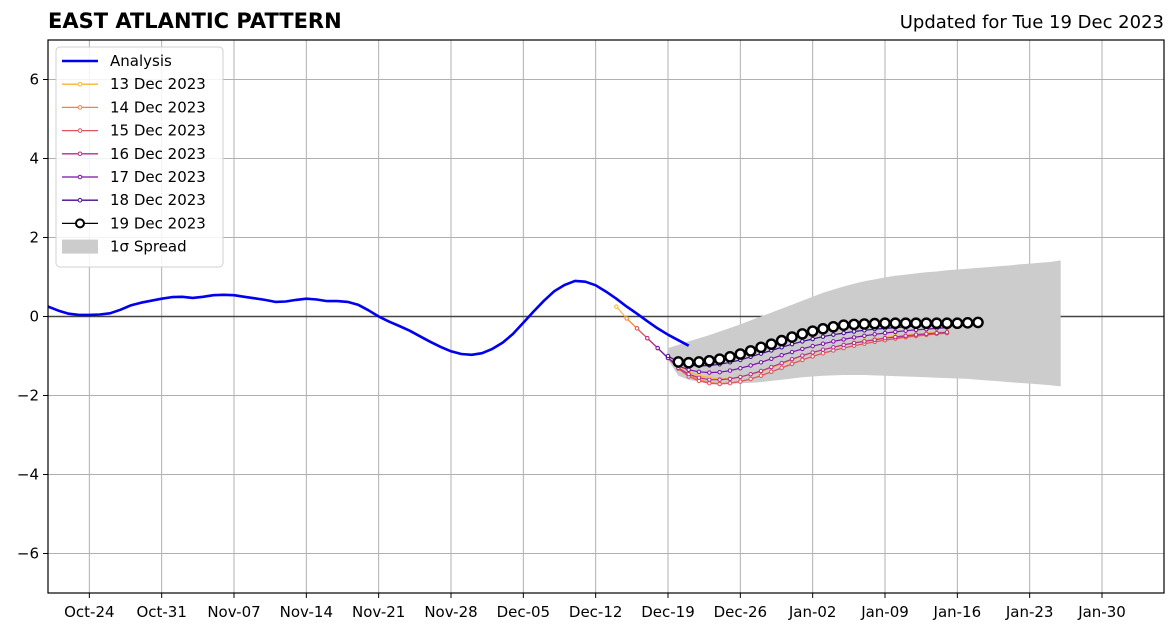  Describe the element at coordinates (158, 131) in the screenshot. I see `legend-label: 15 Dec 2023` at that location.